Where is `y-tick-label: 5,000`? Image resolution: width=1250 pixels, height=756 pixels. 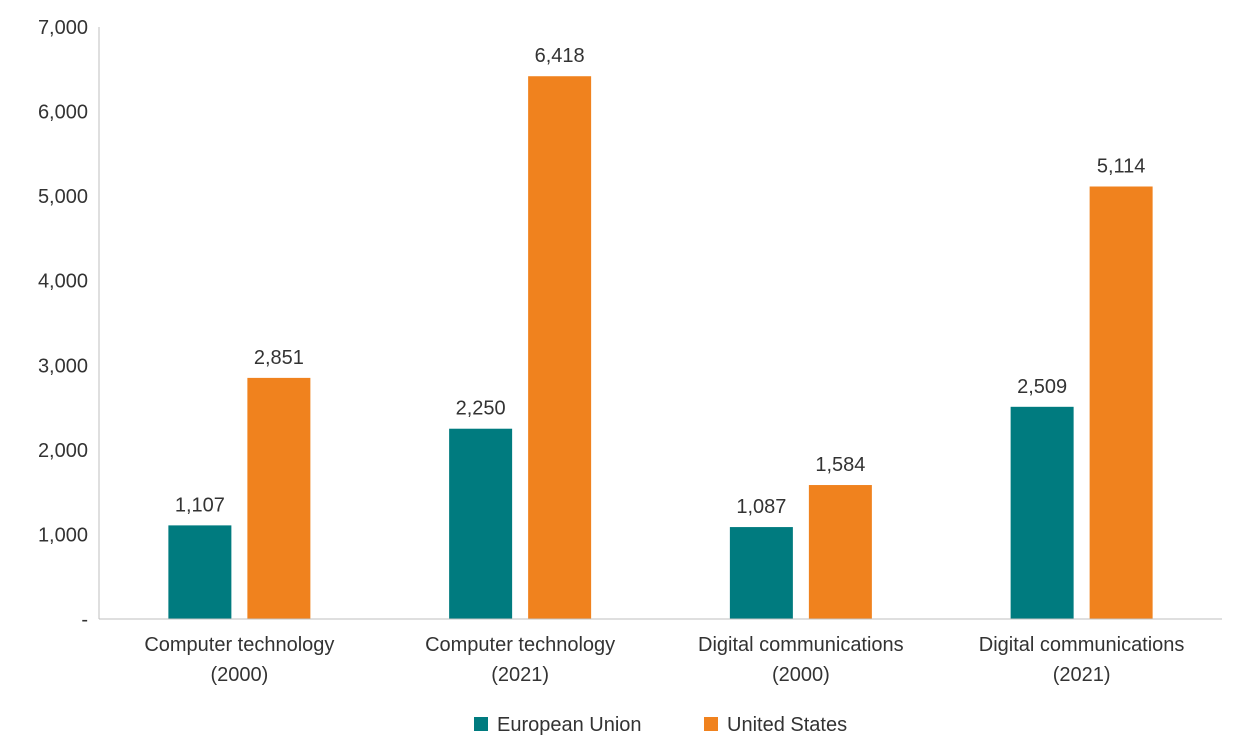
y-tick-label: 5,000 is located at coordinates (63, 197).